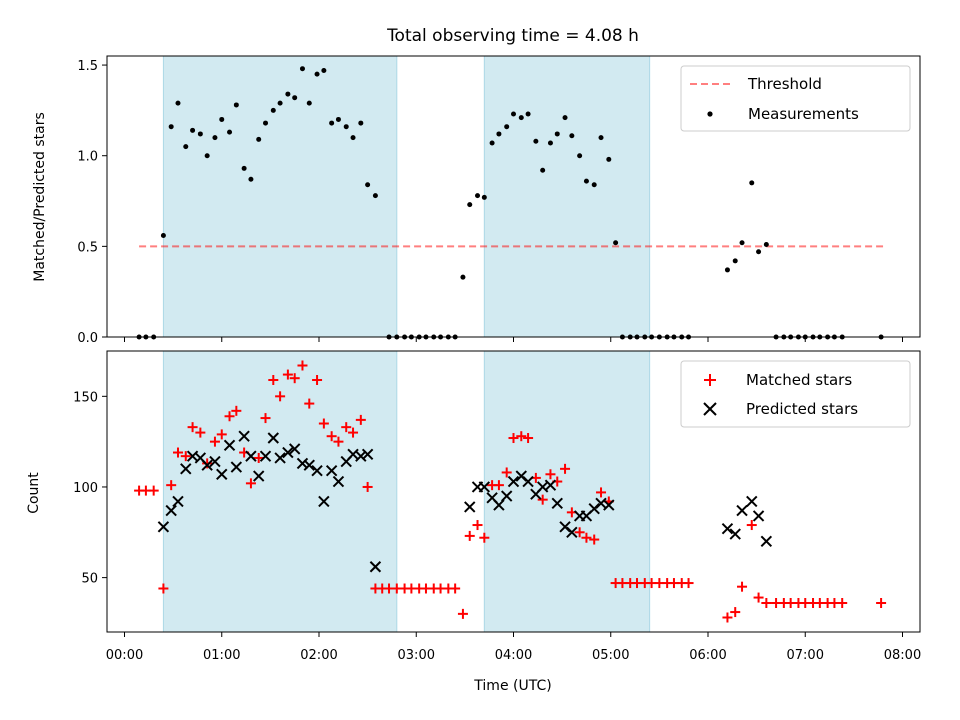 The width and height of the screenshot is (960, 720). I want to click on x-tick-label: 02:00, so click(318, 655).